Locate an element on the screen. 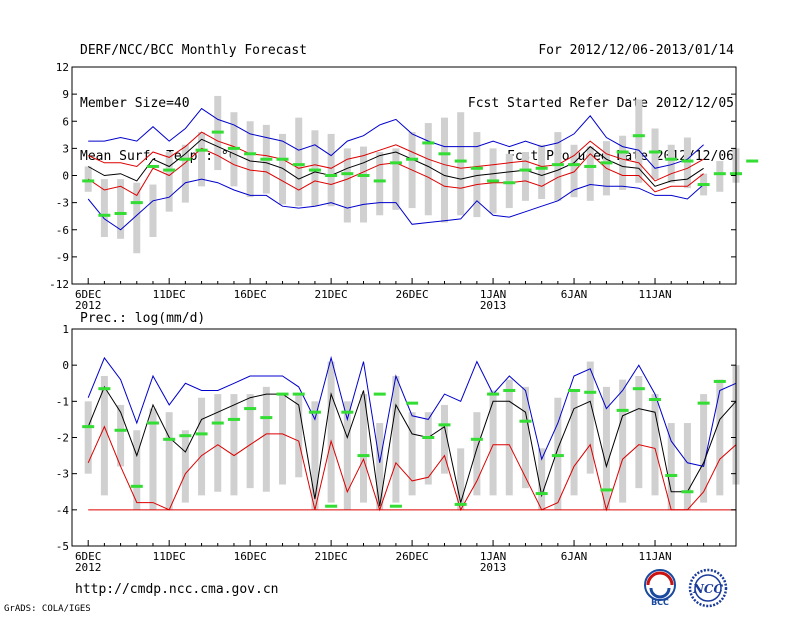 This screenshot has width=800, height=618. y-tick-label: 3 is located at coordinates (65, 148).